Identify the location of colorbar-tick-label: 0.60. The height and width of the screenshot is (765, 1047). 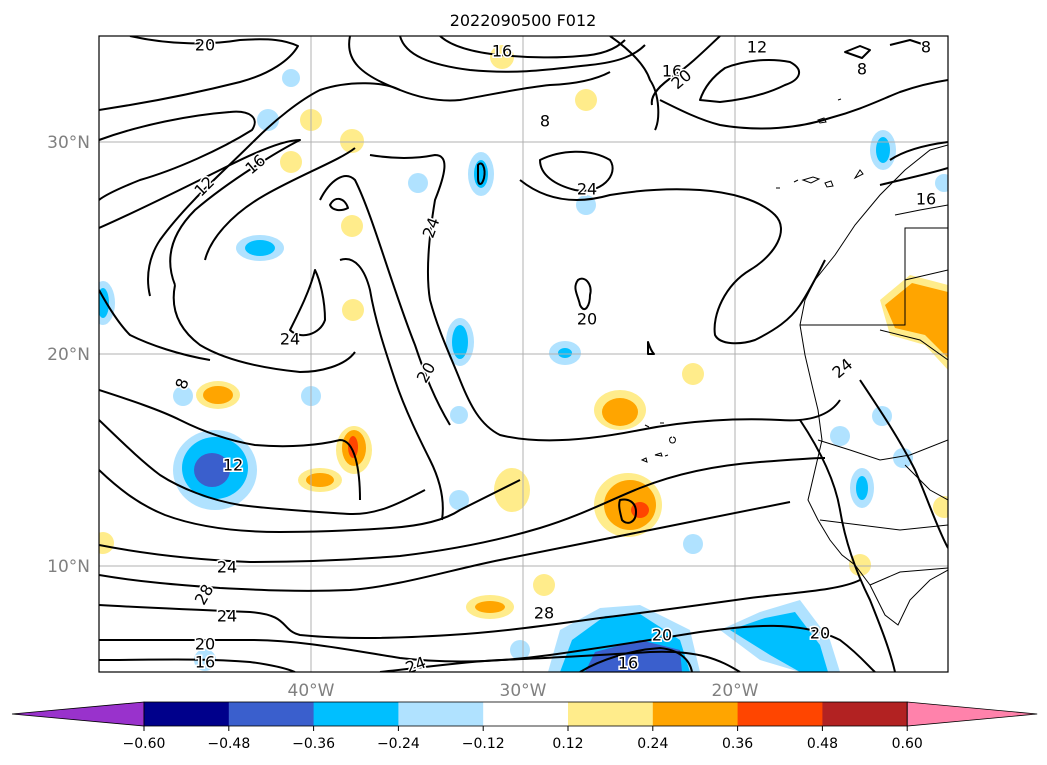
(907, 744).